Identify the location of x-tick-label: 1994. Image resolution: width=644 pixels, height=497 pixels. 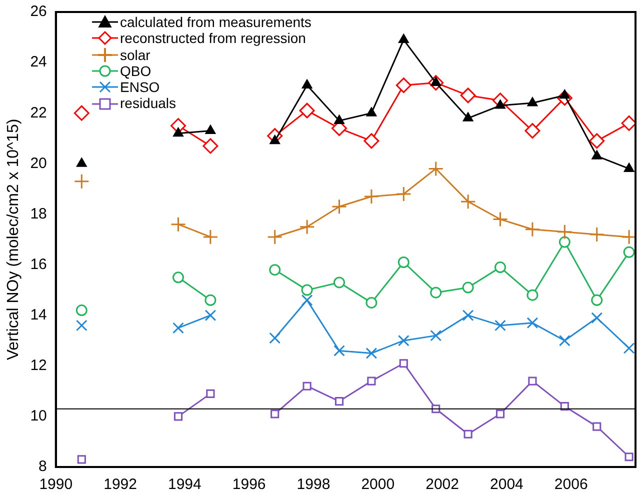
(185, 485).